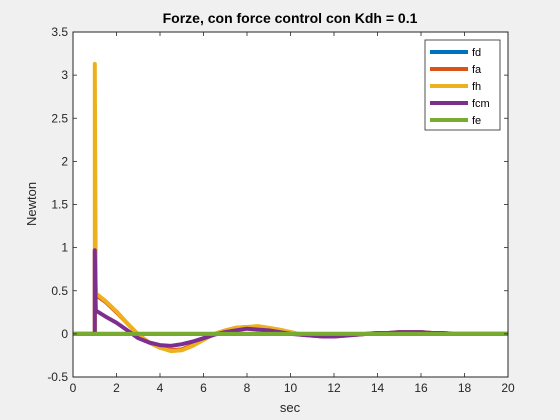 The image size is (560, 420). What do you see at coordinates (290, 407) in the screenshot?
I see `x-axis-label: sec` at bounding box center [290, 407].